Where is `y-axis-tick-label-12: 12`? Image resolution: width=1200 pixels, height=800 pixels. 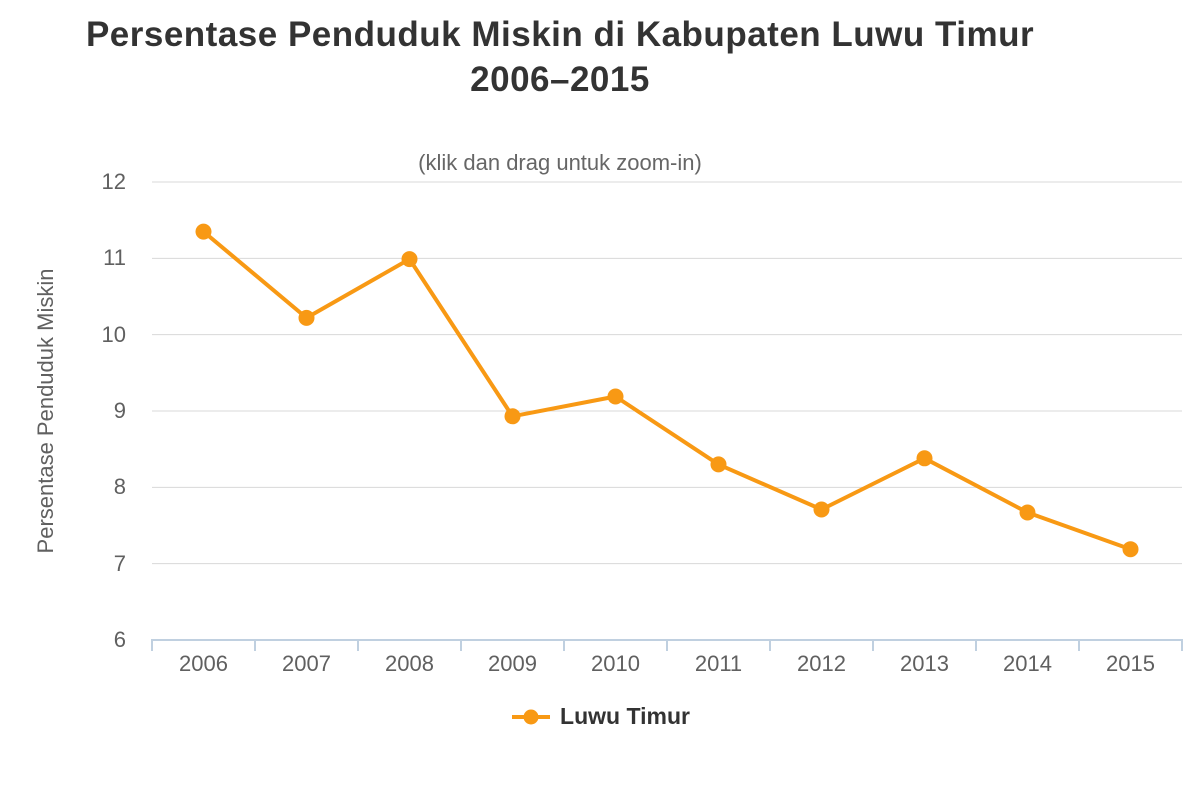
y-axis-tick-label-12: 12 is located at coordinates (113, 181).